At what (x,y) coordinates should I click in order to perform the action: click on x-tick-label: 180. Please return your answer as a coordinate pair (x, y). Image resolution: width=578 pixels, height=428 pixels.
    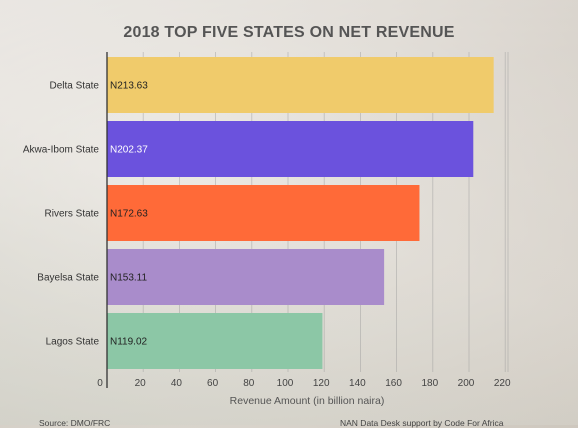
    Looking at the image, I should click on (429, 383).